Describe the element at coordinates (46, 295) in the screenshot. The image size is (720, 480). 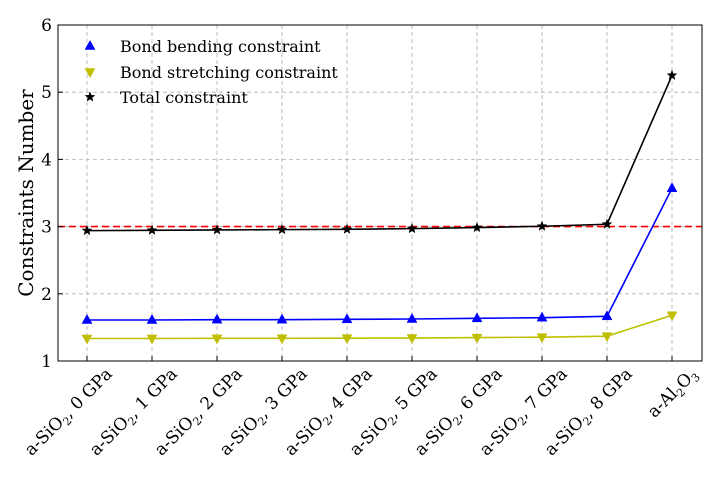
I see `y-tick-label: 2` at that location.